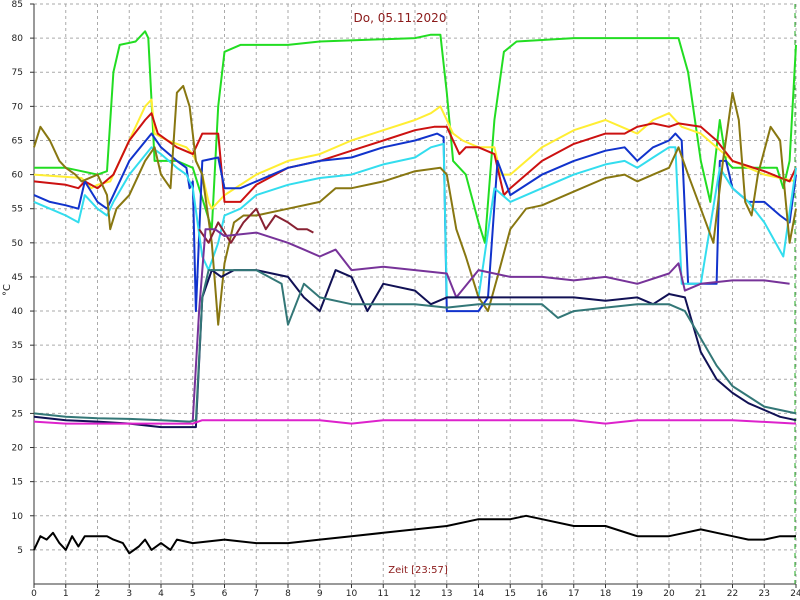  What do you see at coordinates (17, 141) in the screenshot?
I see `y-tick-label: 65` at bounding box center [17, 141].